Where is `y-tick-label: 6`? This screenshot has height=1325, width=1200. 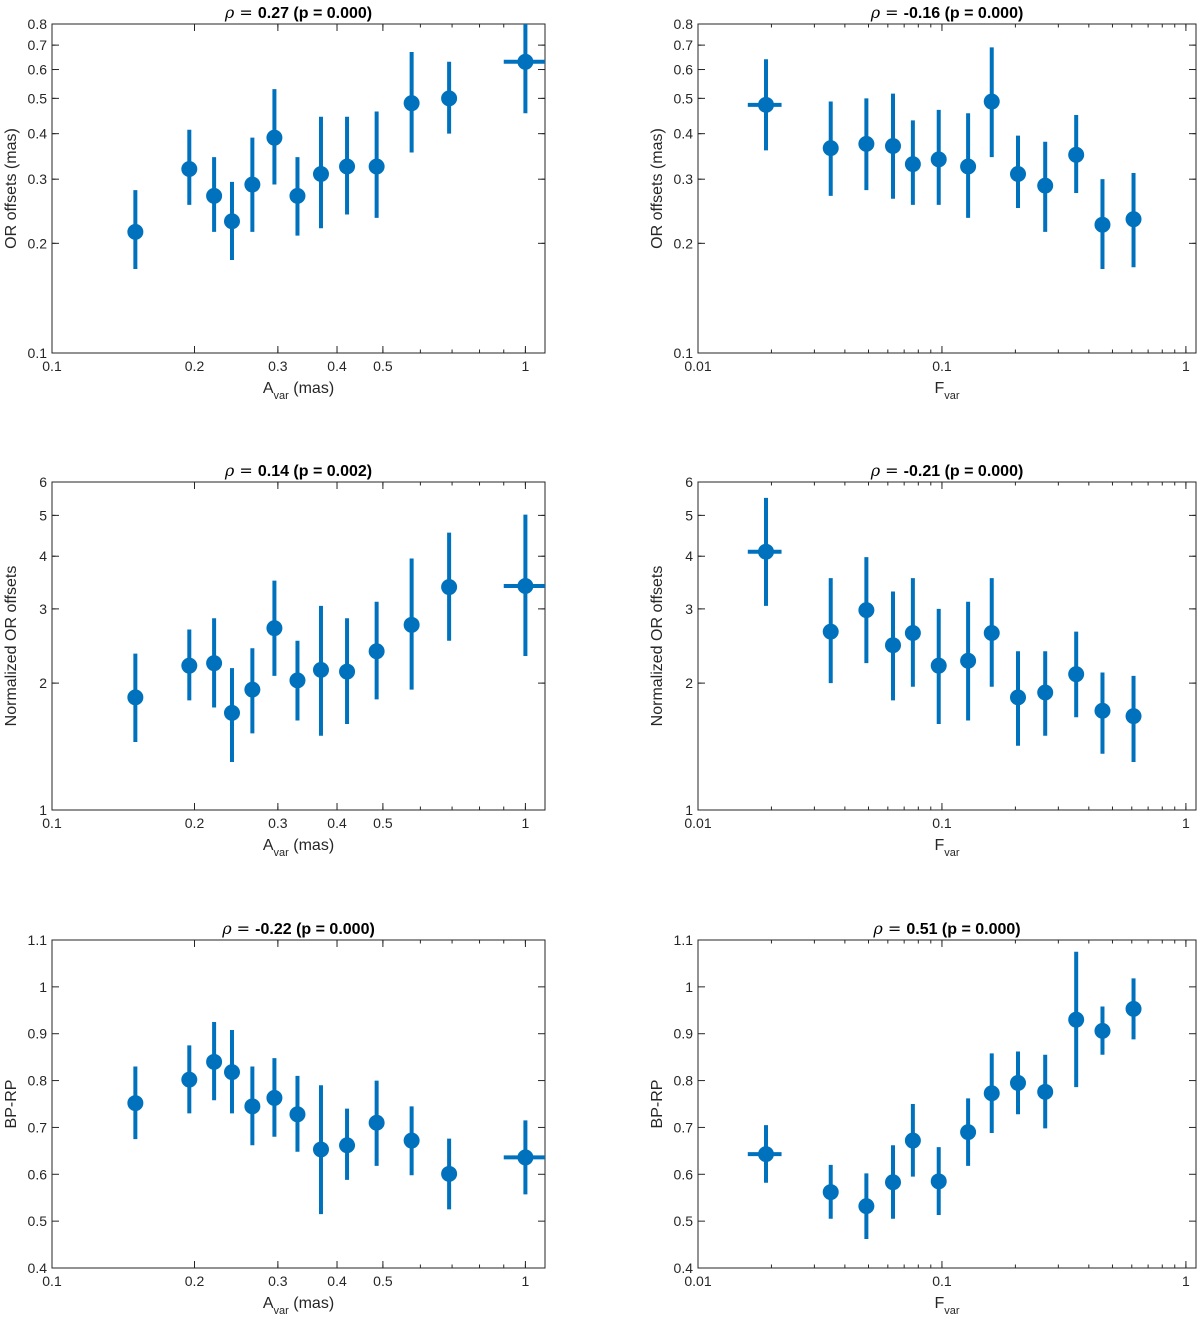
y-tick-label: 6 is located at coordinates (689, 482).